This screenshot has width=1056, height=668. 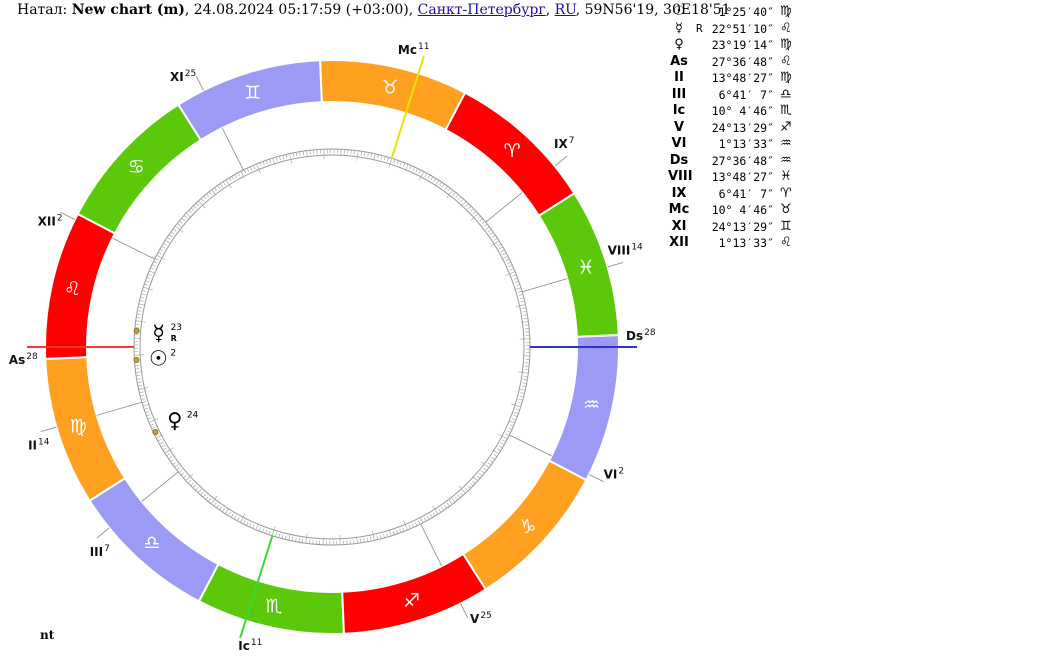 What do you see at coordinates (407, 50) in the screenshot?
I see `house-label-text: Mc` at bounding box center [407, 50].